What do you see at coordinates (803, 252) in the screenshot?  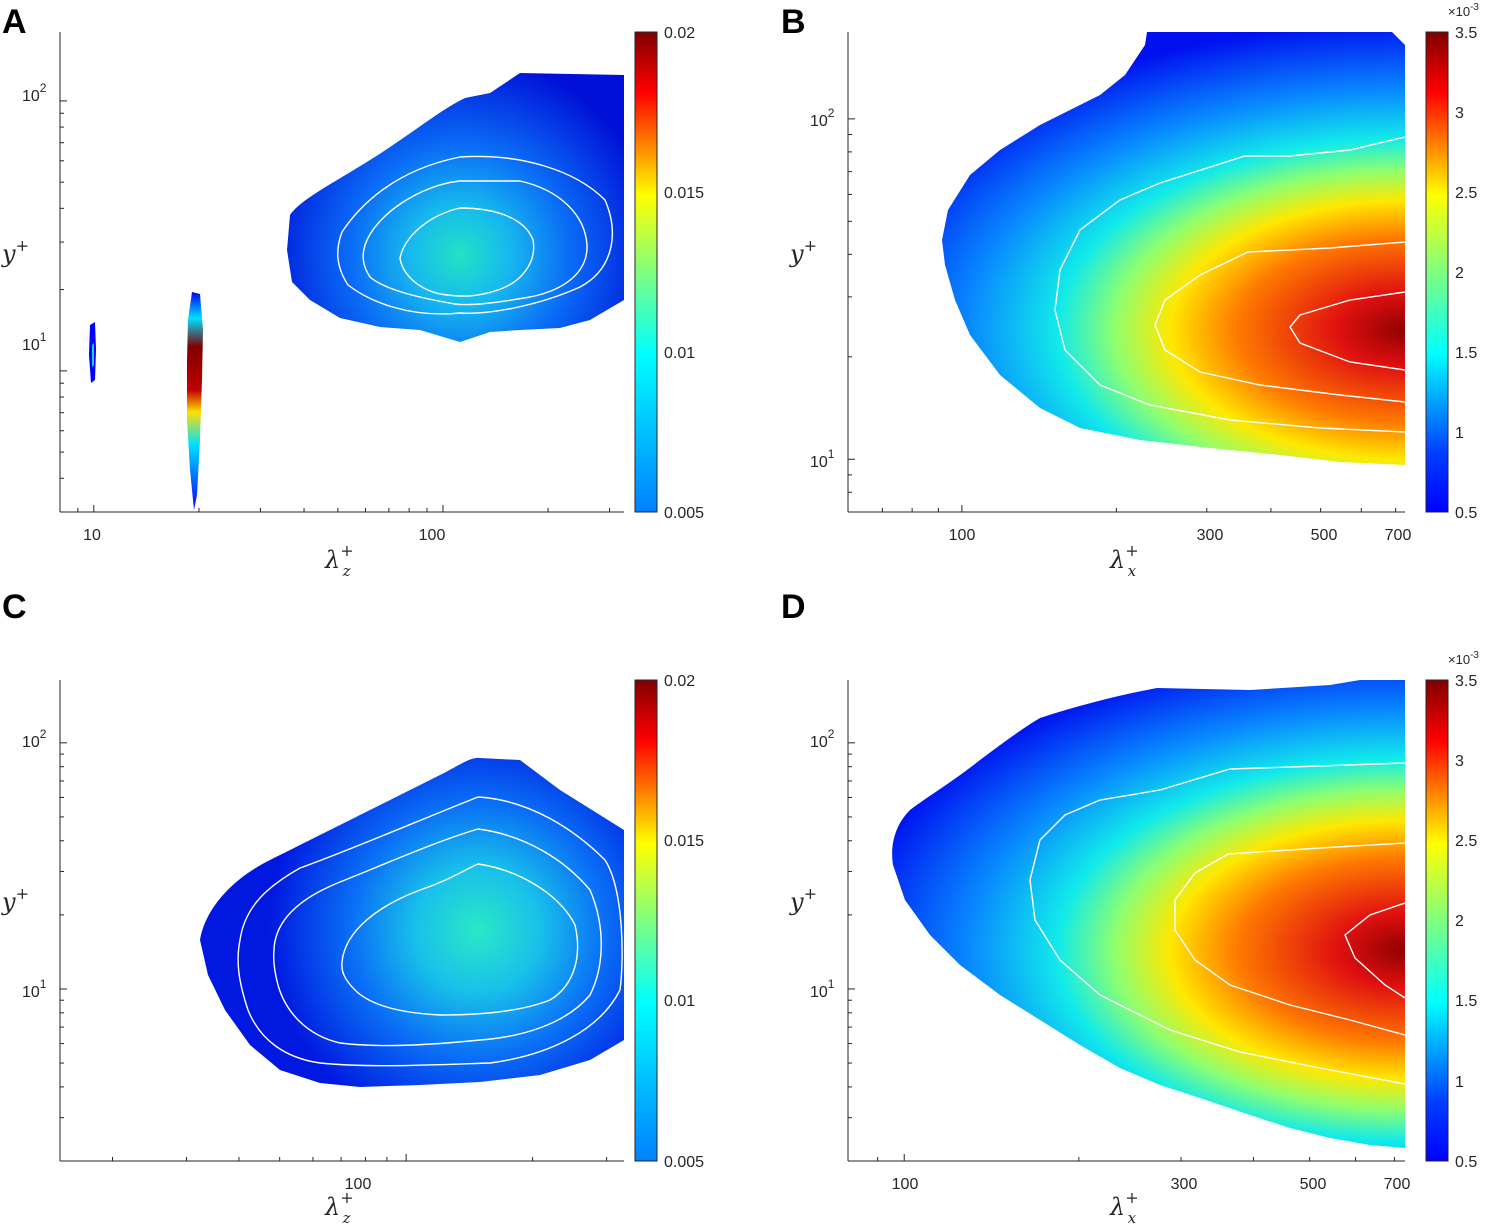 I see `ylabel-b: y+` at bounding box center [803, 252].